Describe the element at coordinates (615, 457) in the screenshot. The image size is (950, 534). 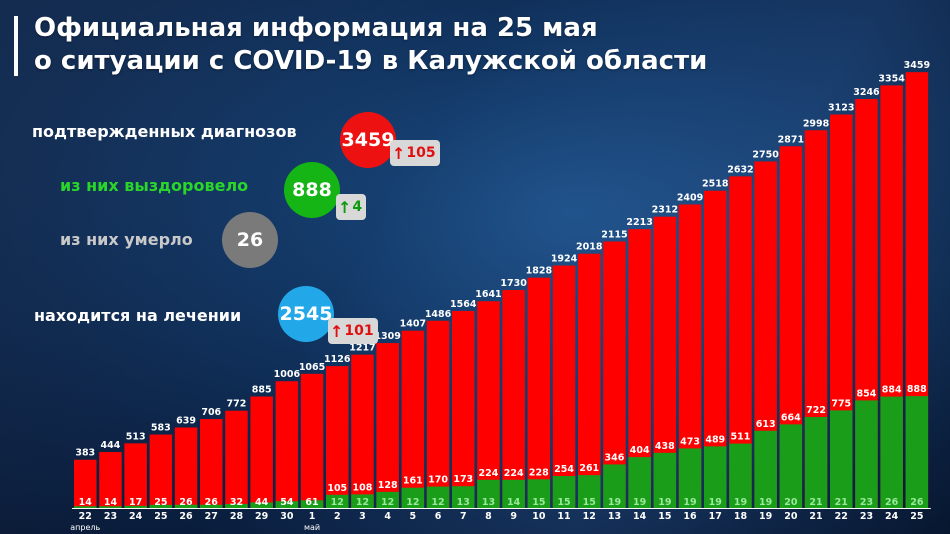
I see `recovered-value-label: 346` at that location.